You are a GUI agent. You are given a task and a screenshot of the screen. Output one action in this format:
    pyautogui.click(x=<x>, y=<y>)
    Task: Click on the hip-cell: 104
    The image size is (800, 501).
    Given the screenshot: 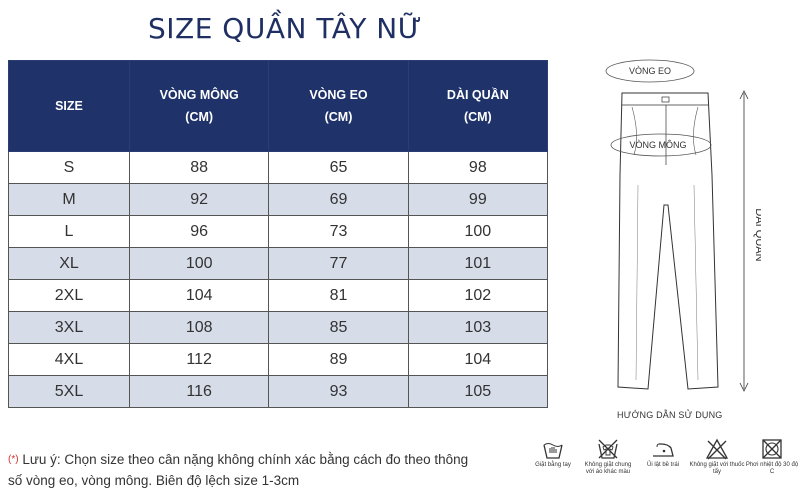 What is the action you would take?
    pyautogui.click(x=199, y=295)
    